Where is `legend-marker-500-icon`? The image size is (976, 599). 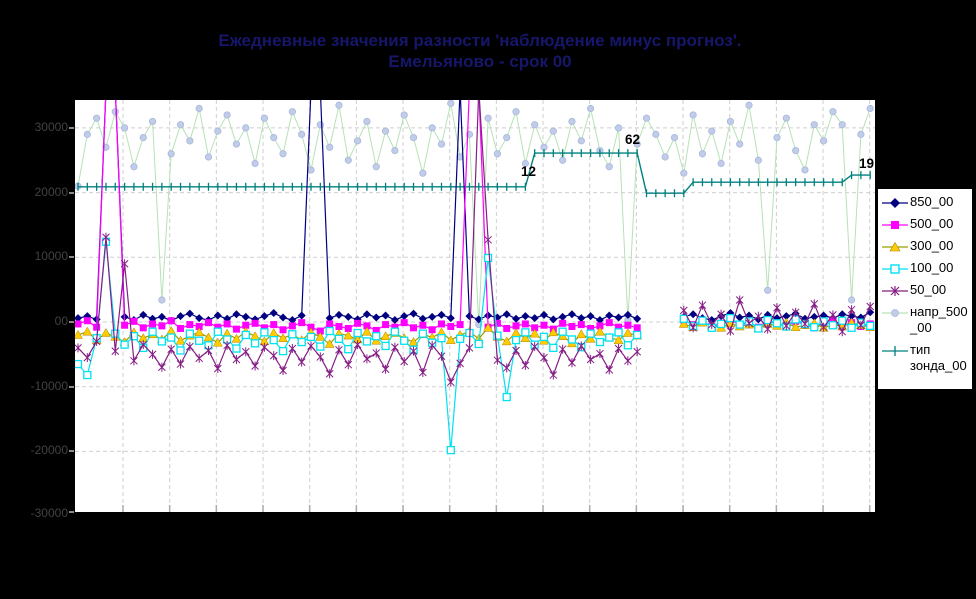 legend-marker-500-icon is located at coordinates (895, 225).